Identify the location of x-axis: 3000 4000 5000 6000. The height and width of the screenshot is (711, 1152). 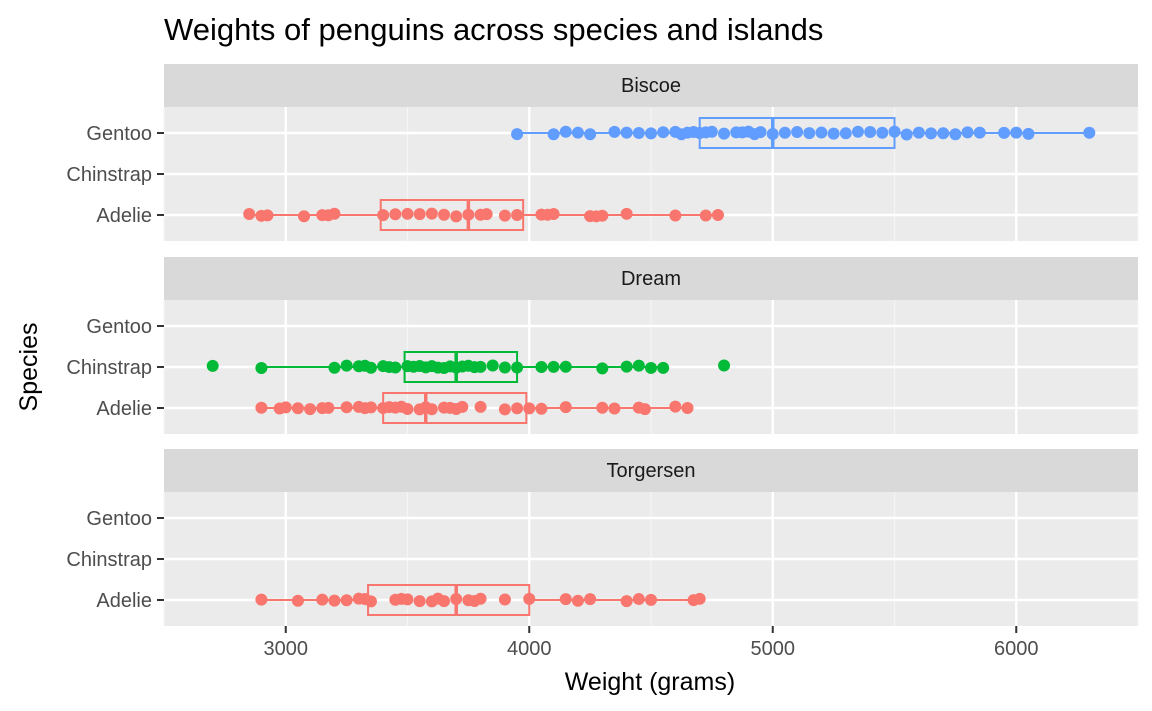
(651, 643).